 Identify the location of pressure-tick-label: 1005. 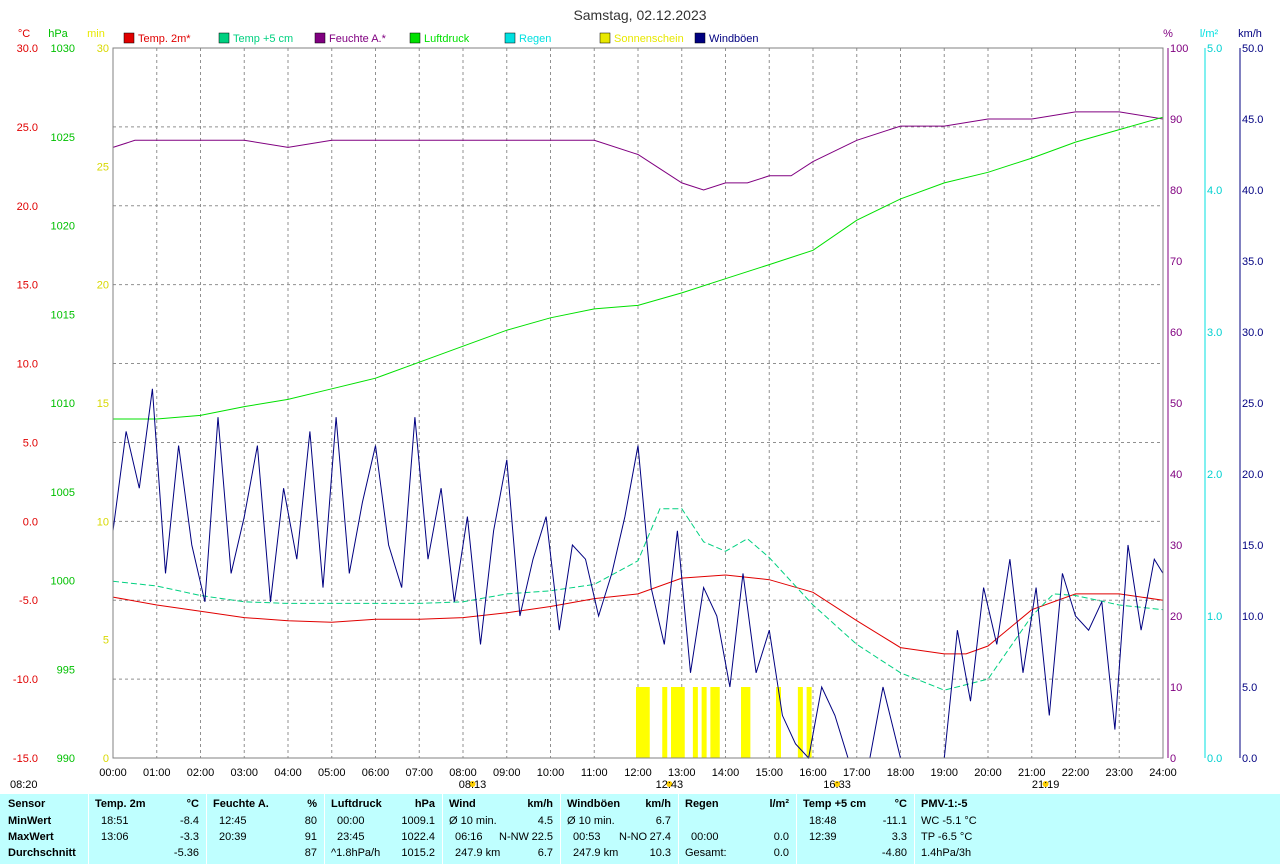
(63, 493).